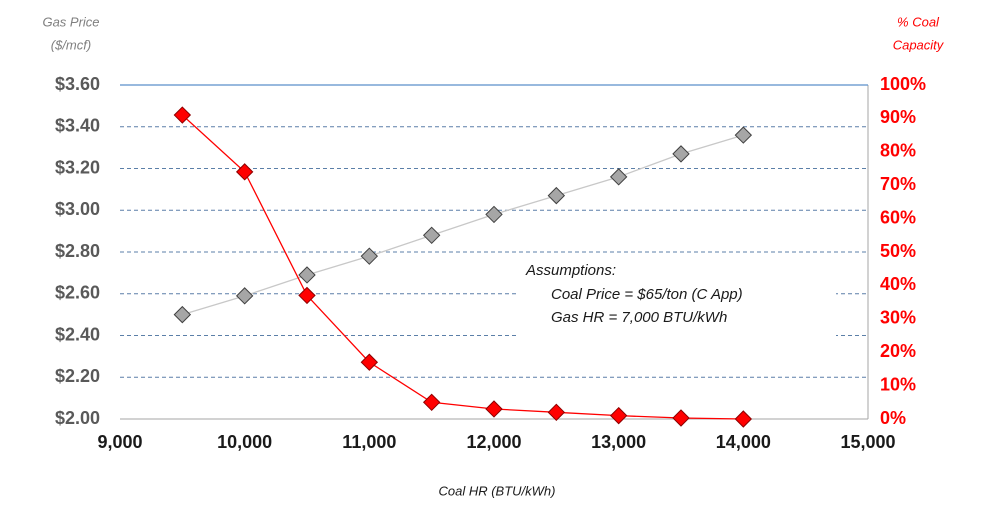 The width and height of the screenshot is (983, 526). Describe the element at coordinates (898, 117) in the screenshot. I see `y2-tick-label: 90%` at that location.